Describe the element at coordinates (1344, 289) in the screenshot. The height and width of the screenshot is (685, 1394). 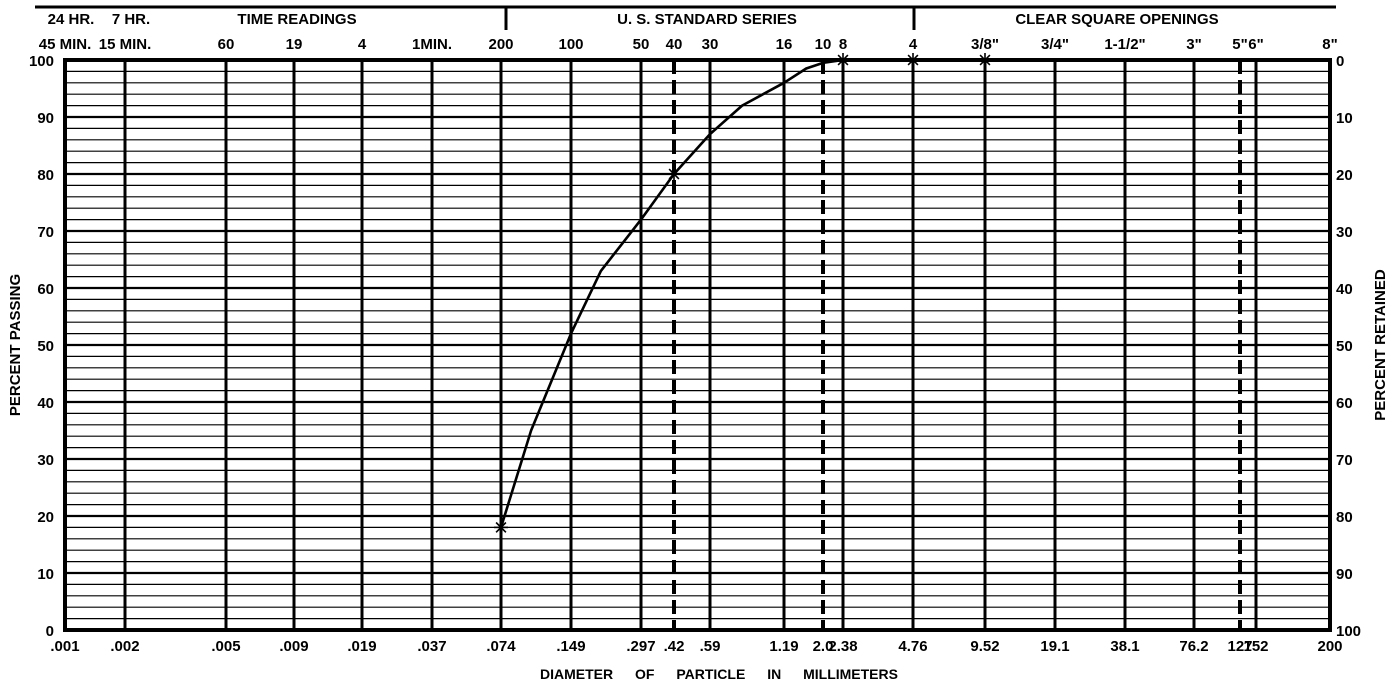
I see `y-tick-label-right: 40` at that location.